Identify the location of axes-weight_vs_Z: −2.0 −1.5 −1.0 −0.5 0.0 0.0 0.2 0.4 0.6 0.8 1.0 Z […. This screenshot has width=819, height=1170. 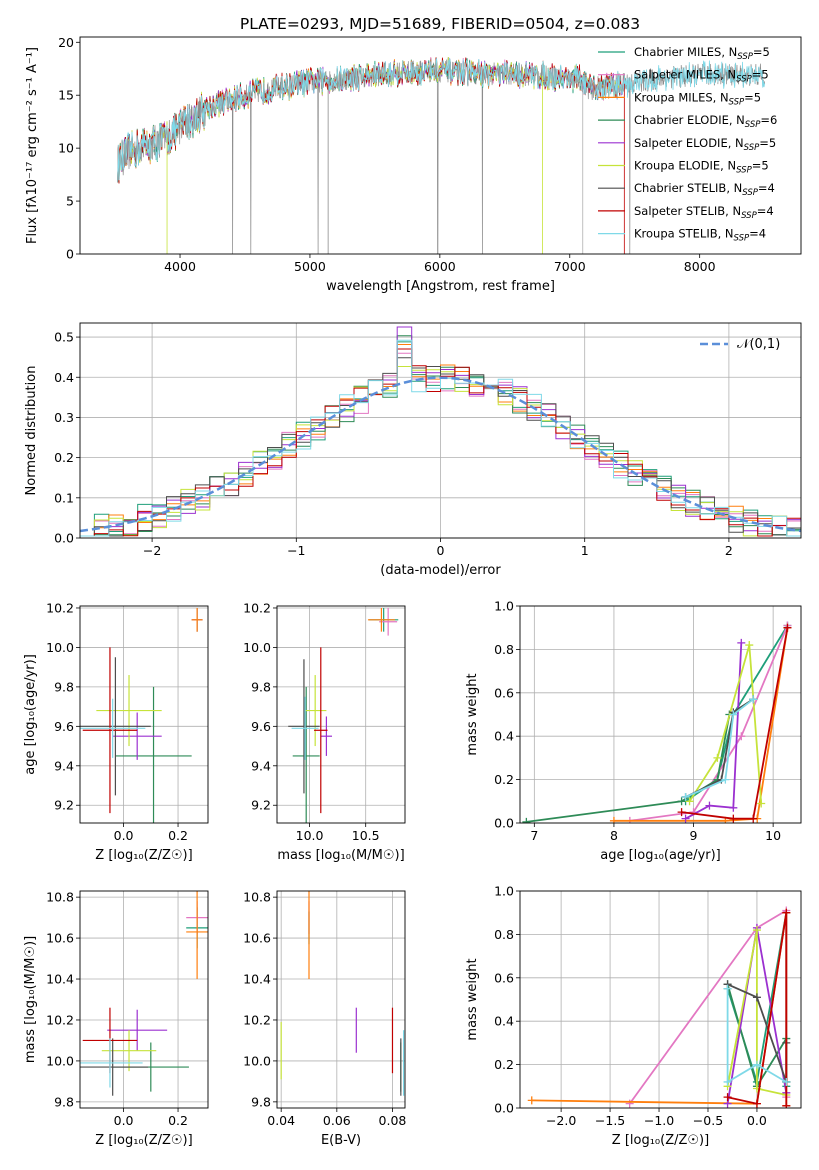
(633, 1016).